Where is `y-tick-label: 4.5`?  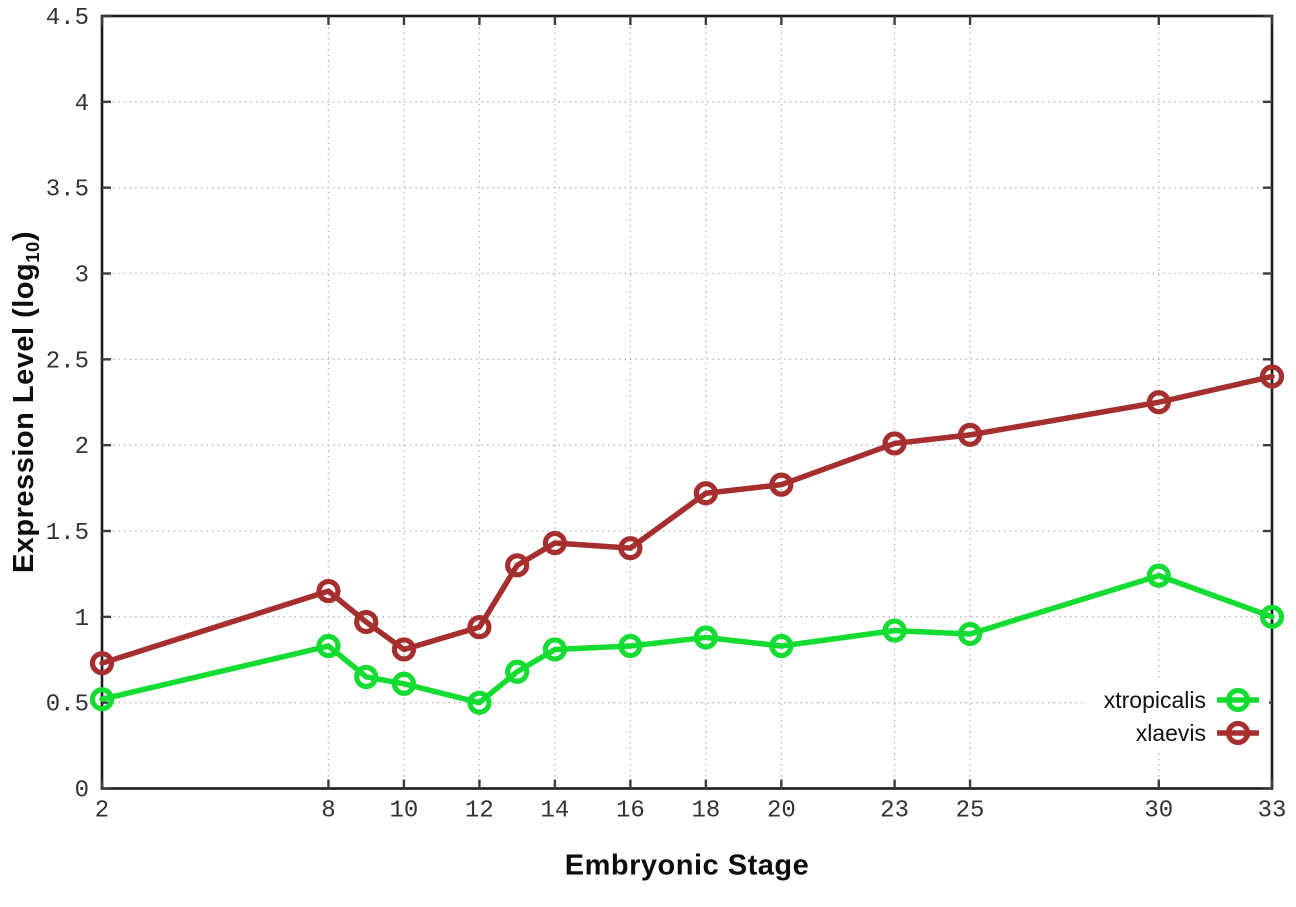
y-tick-label: 4.5 is located at coordinates (67, 18).